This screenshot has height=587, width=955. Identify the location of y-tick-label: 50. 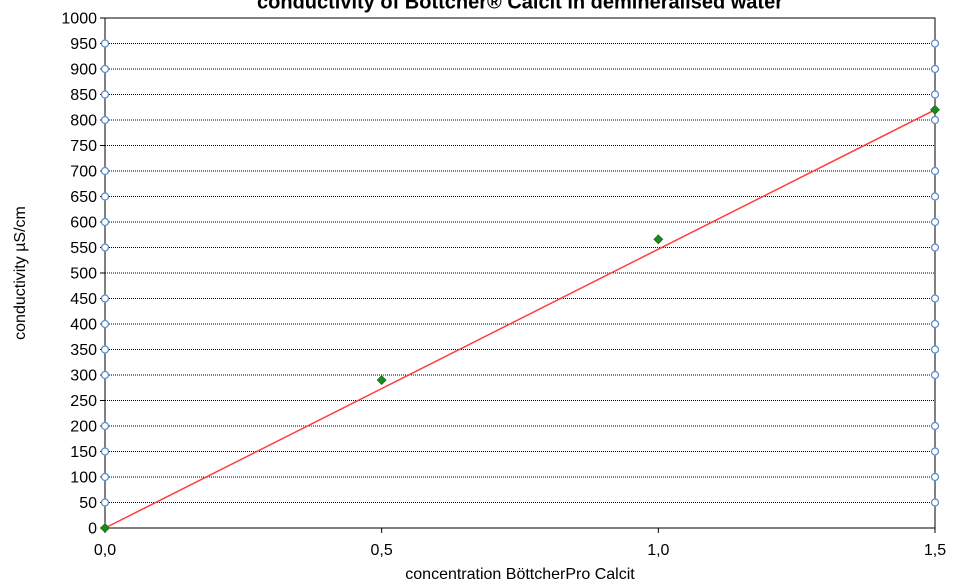
(88, 503).